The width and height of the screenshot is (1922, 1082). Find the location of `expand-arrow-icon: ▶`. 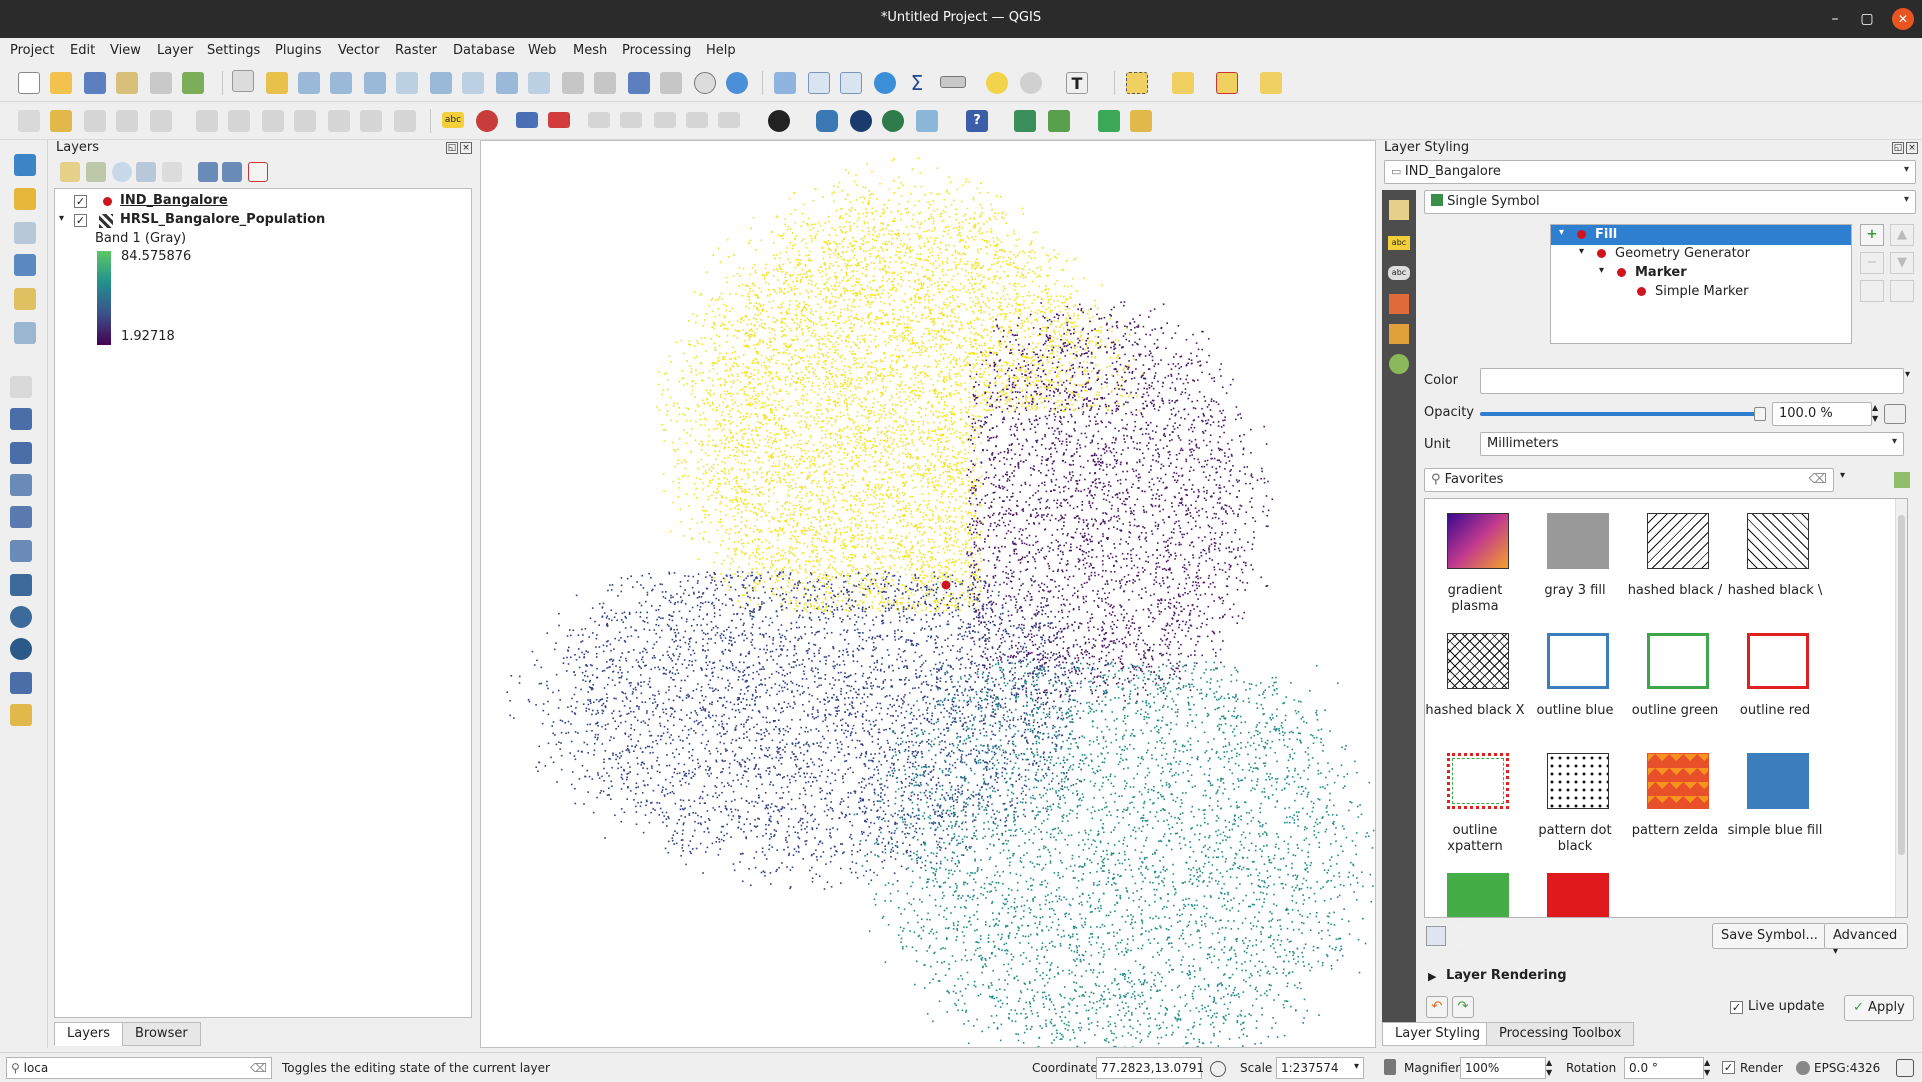

expand-arrow-icon: ▶ is located at coordinates (1432, 976).